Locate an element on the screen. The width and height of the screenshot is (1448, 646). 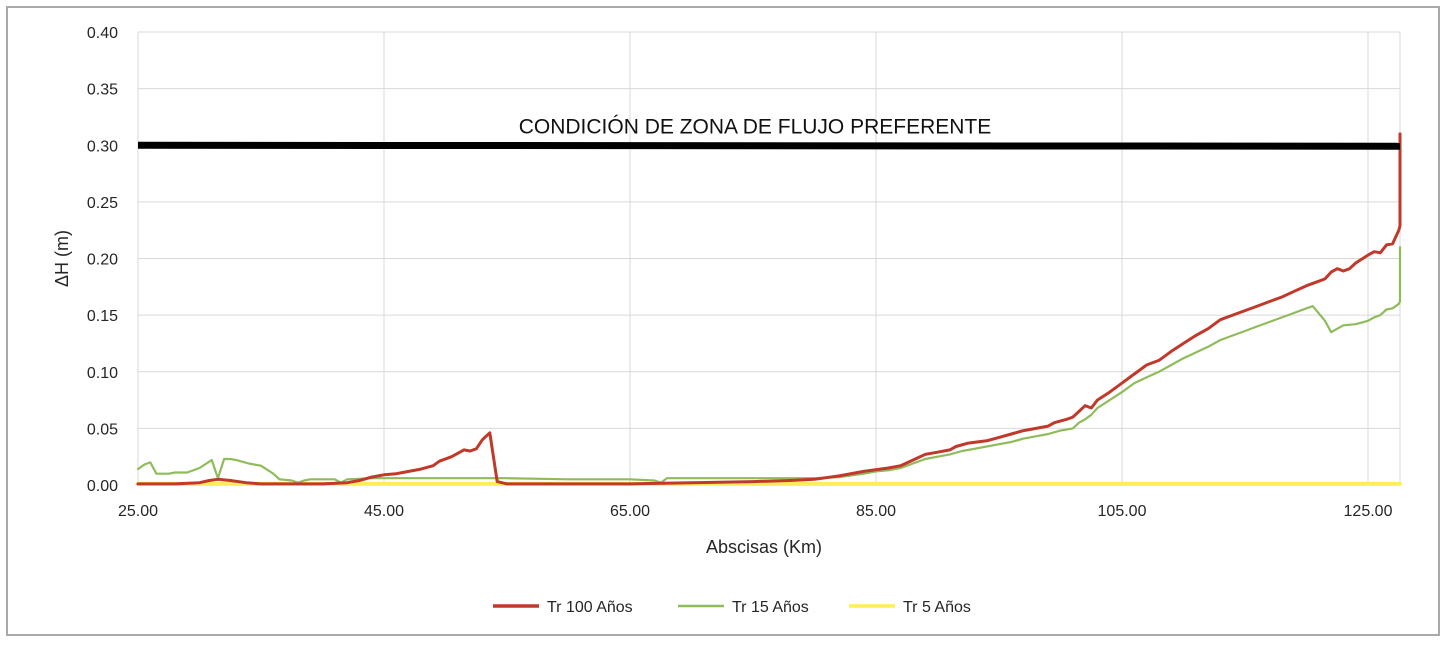
y-axis-label: ΔH (m) is located at coordinates (62, 258).